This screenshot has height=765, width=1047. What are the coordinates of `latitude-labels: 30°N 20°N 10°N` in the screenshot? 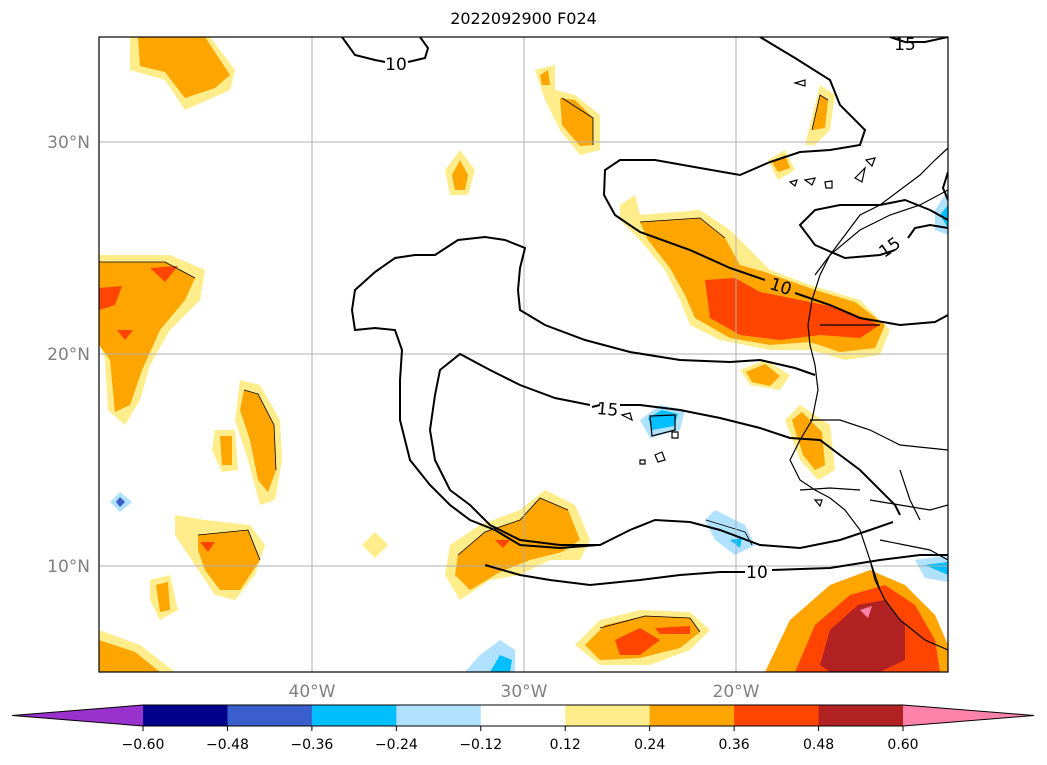 It's located at (68, 355).